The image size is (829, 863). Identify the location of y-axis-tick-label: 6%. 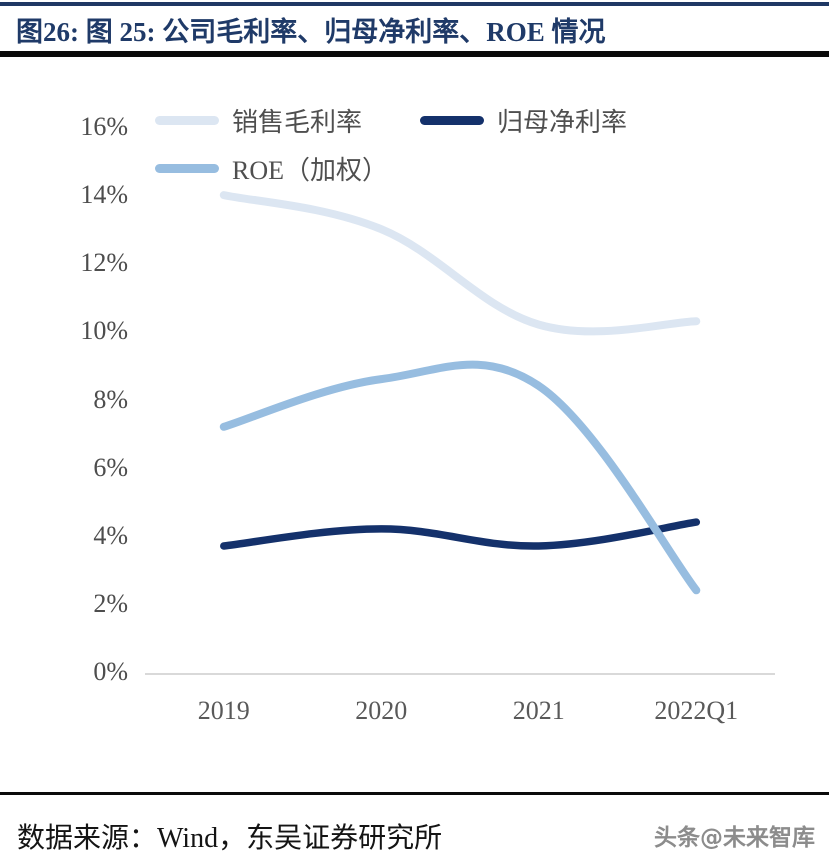
(110, 467).